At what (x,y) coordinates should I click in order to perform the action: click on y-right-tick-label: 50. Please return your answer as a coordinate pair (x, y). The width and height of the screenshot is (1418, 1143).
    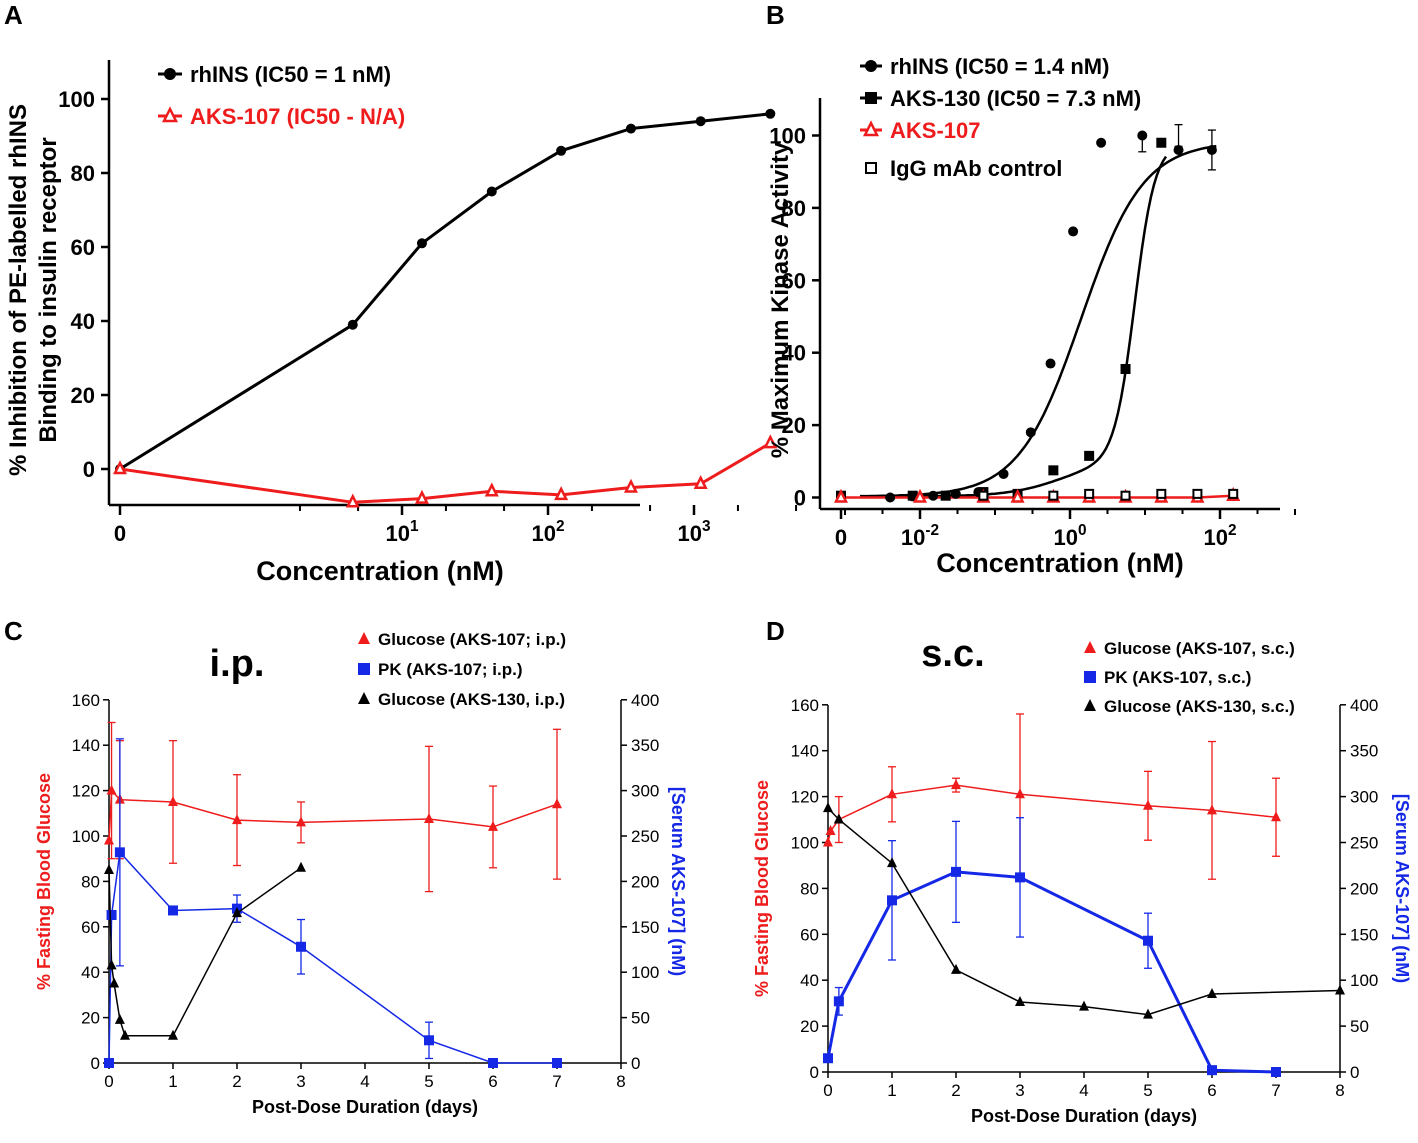
    Looking at the image, I should click on (1359, 1026).